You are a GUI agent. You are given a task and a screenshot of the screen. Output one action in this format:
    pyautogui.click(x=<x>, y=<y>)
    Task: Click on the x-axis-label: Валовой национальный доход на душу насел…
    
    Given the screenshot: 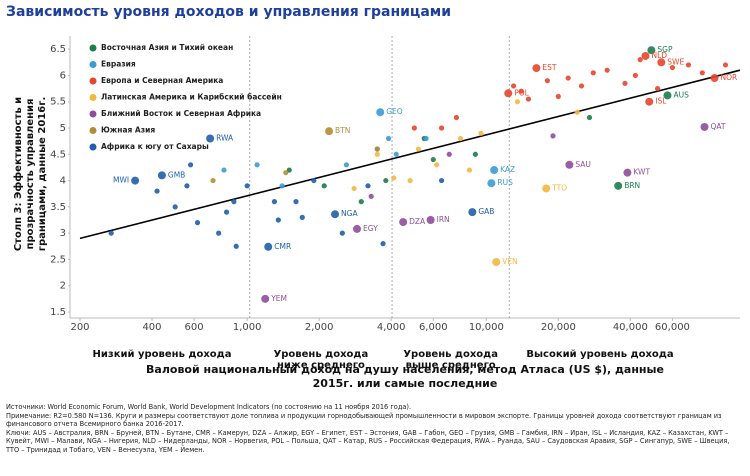 What is the action you would take?
    pyautogui.click(x=405, y=369)
    